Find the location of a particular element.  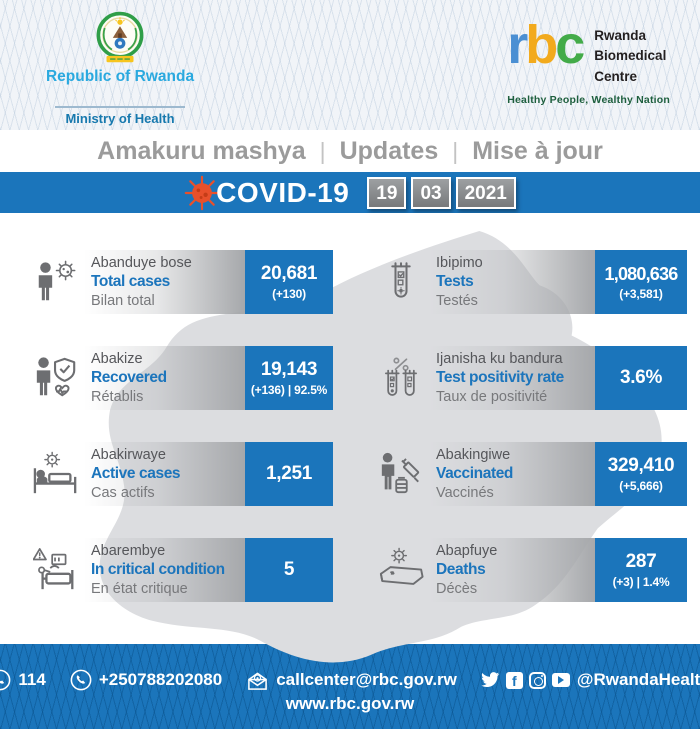

stat-value: 3.6% is located at coordinates (641, 377).